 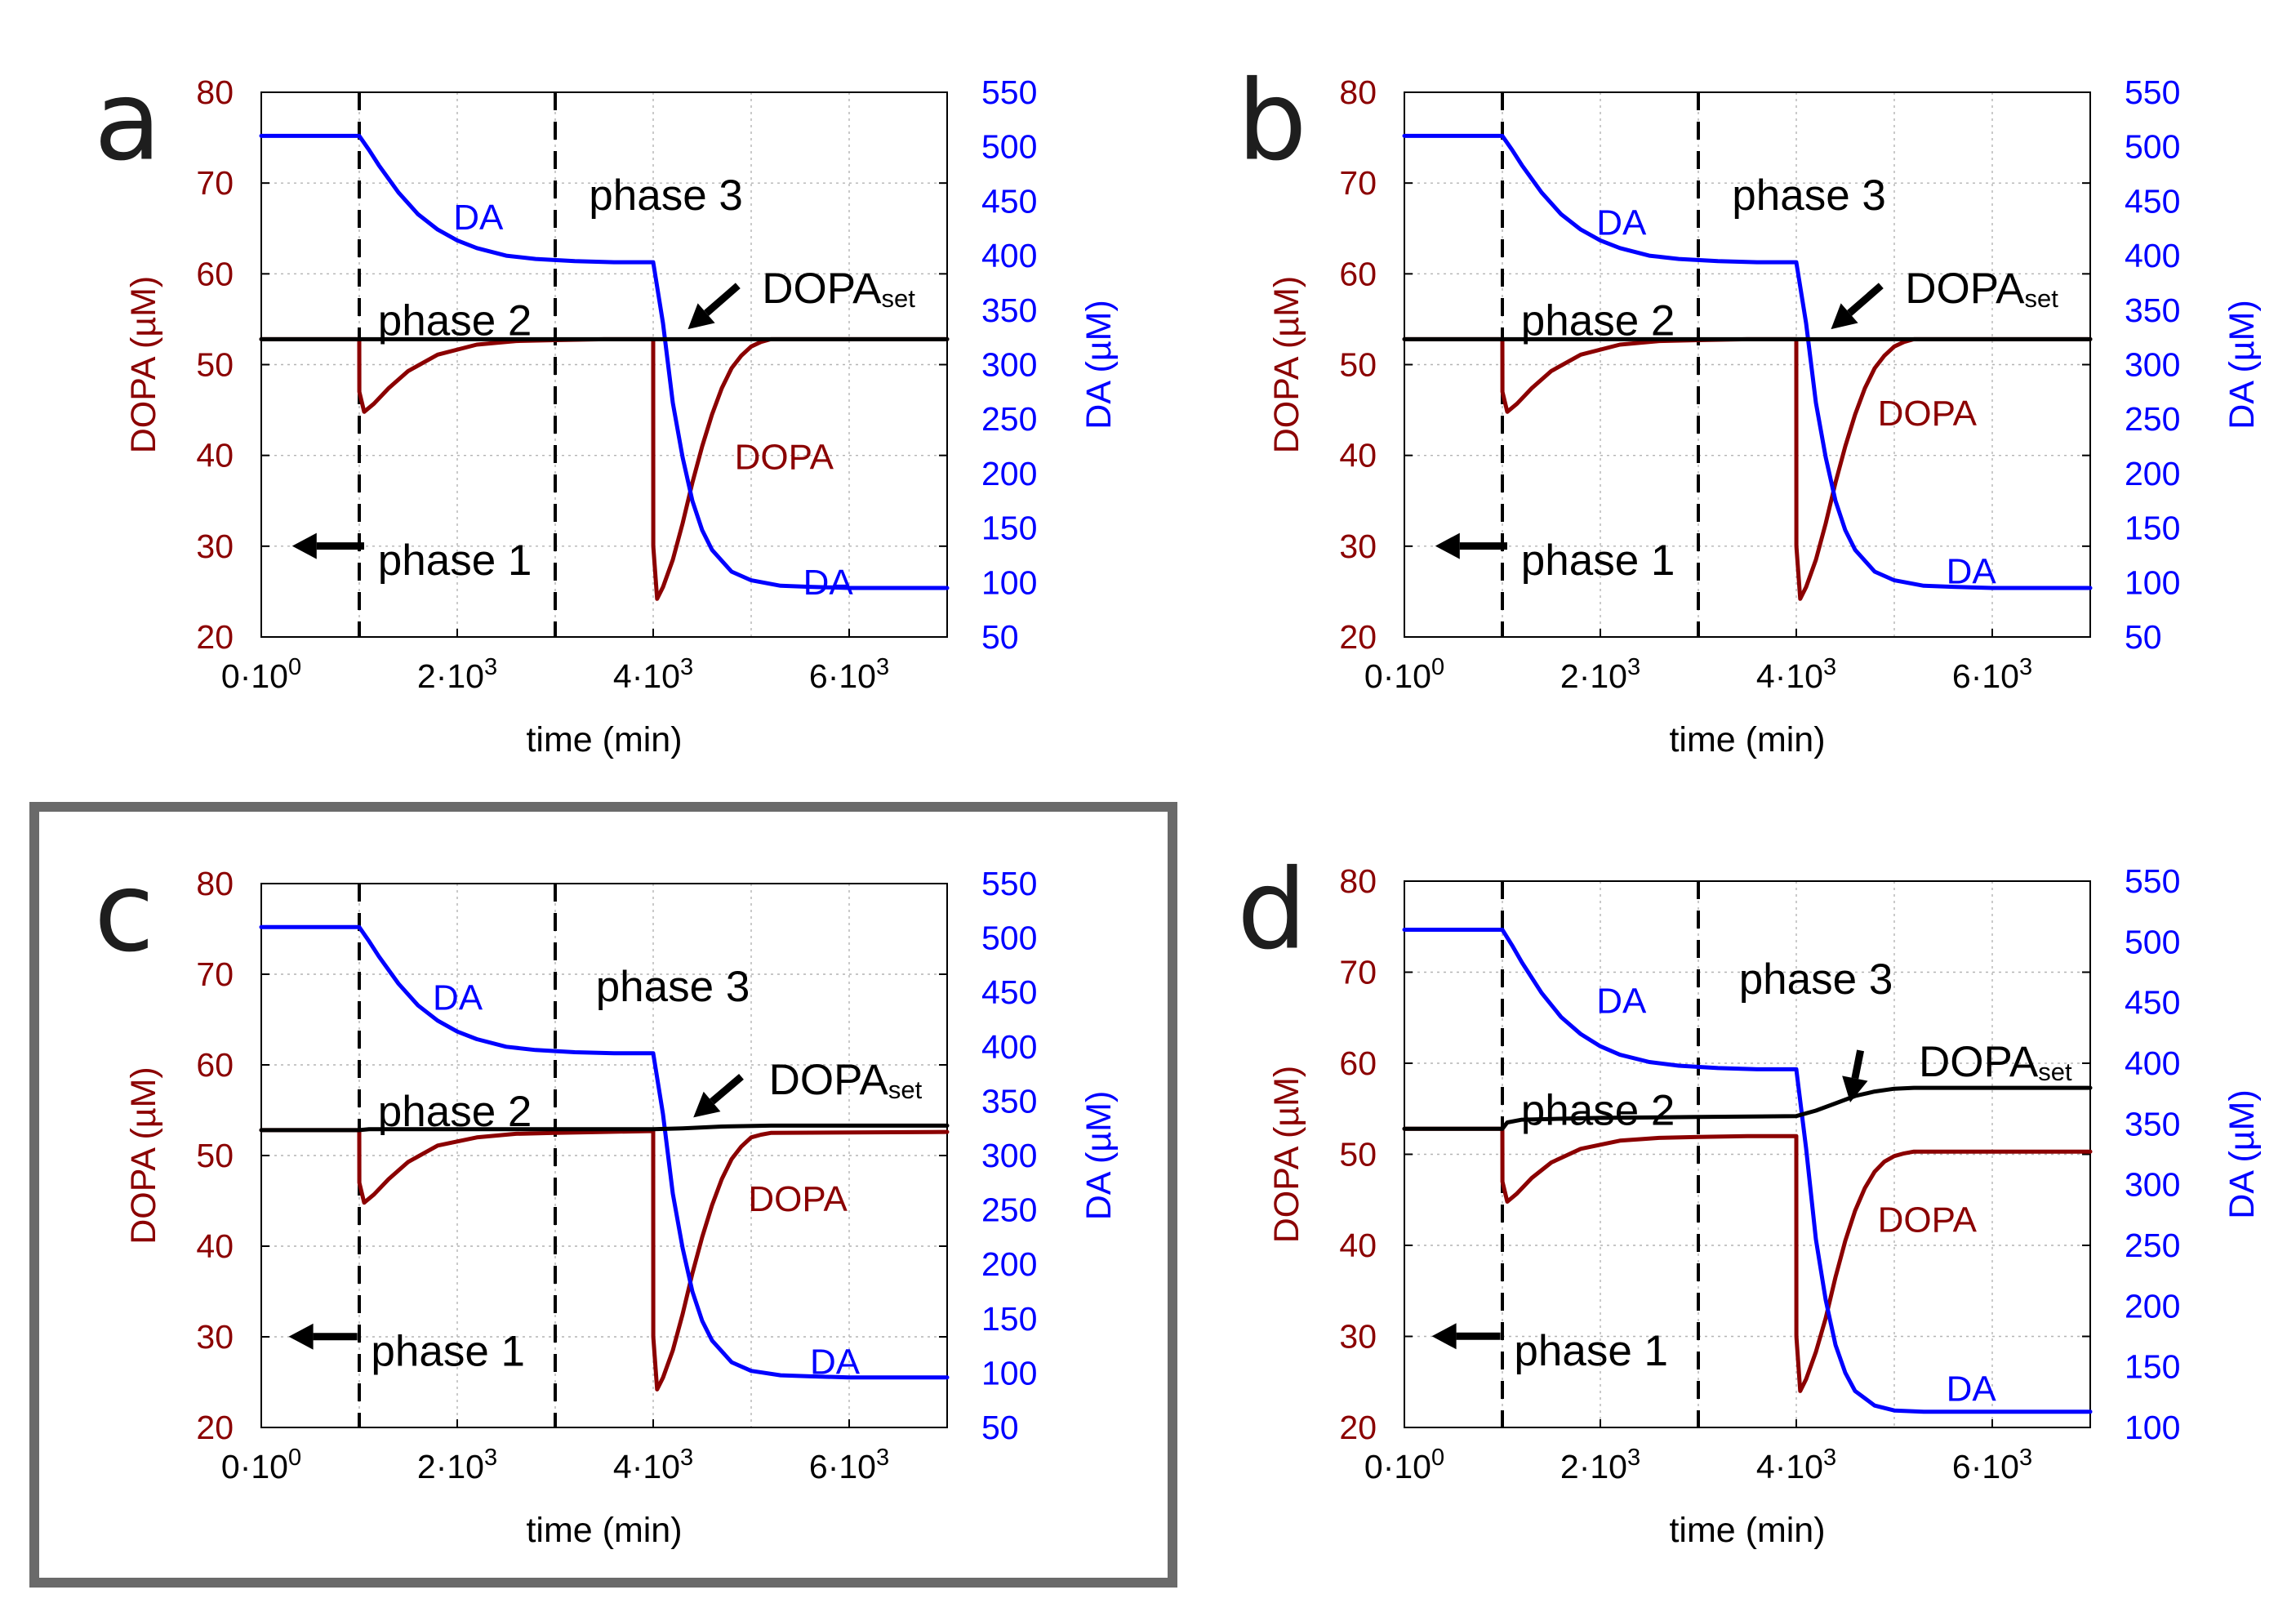 What do you see at coordinates (1447, 545) in the screenshot?
I see `phase1-arrow-head` at bounding box center [1447, 545].